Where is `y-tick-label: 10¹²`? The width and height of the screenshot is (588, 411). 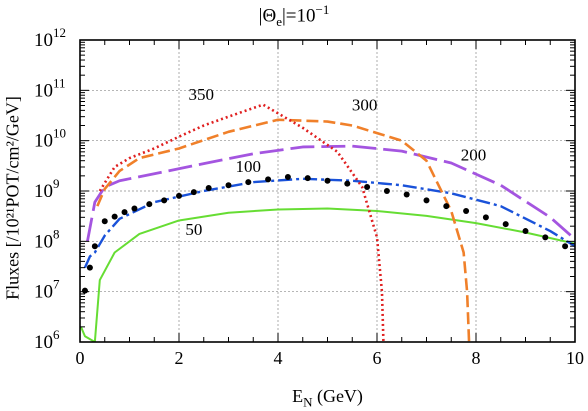
y-tick-label: 10¹² is located at coordinates (50, 38).